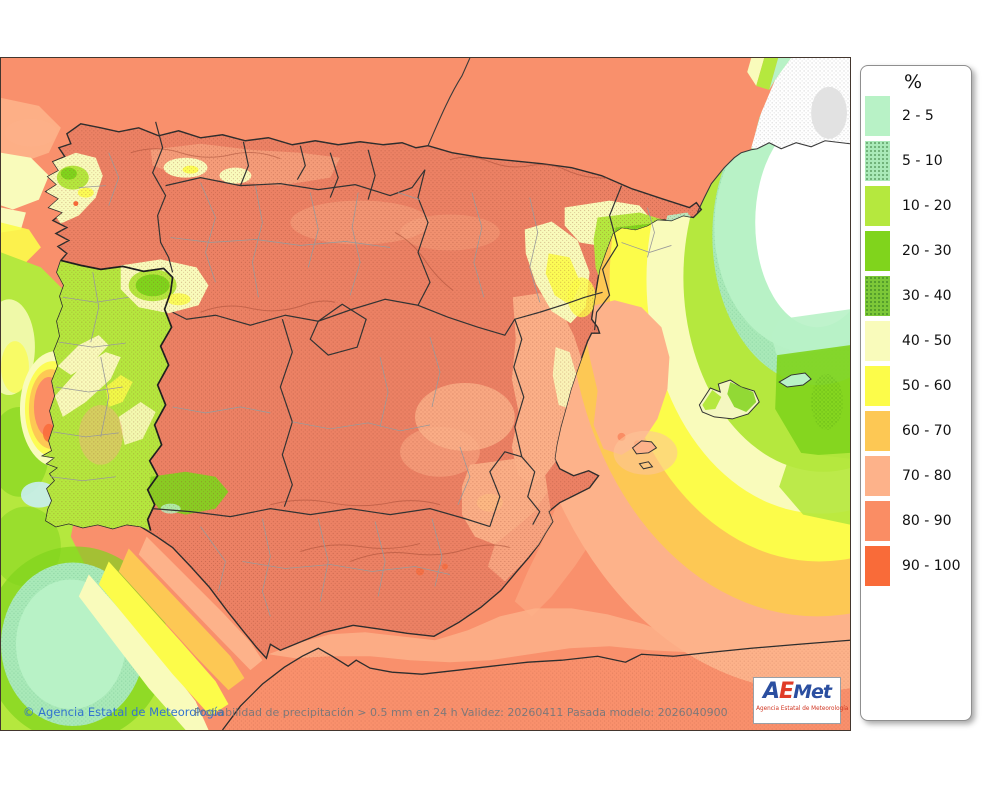 This screenshot has width=1000, height=790. I want to click on legend-label: 60 - 70, so click(927, 431).